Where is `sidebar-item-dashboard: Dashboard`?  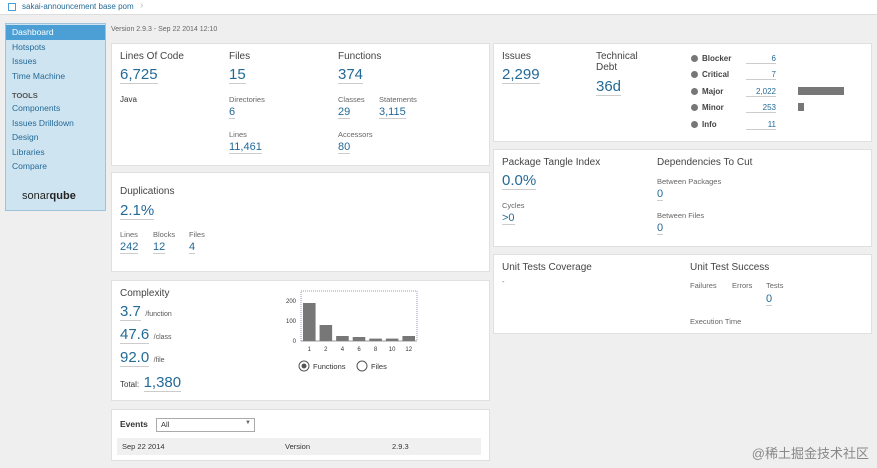 sidebar-item-dashboard: Dashboard is located at coordinates (55, 32).